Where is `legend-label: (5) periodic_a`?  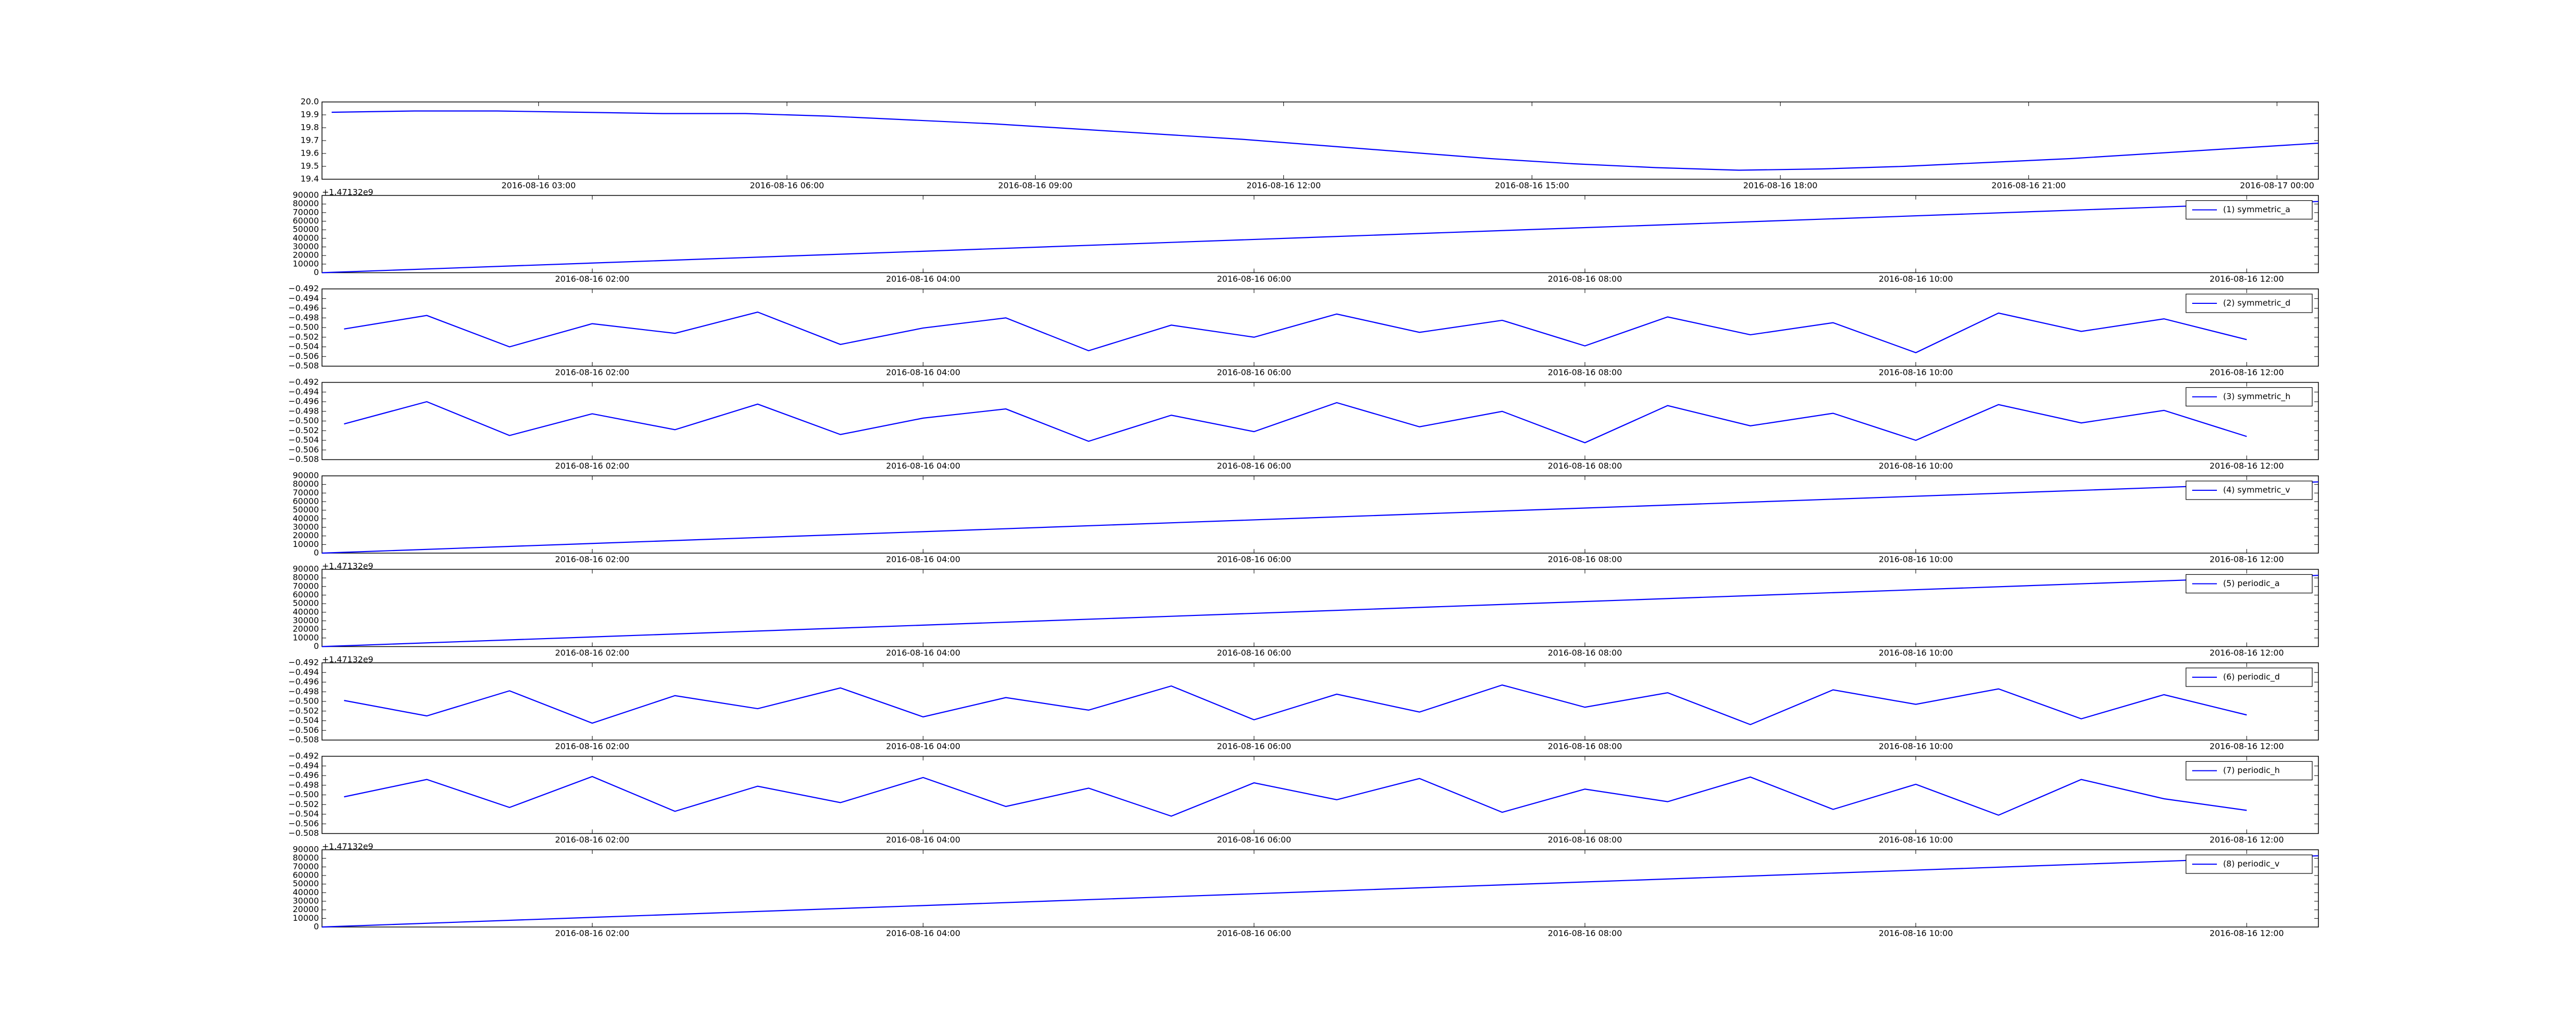
legend-label: (5) periodic_a is located at coordinates (2251, 583).